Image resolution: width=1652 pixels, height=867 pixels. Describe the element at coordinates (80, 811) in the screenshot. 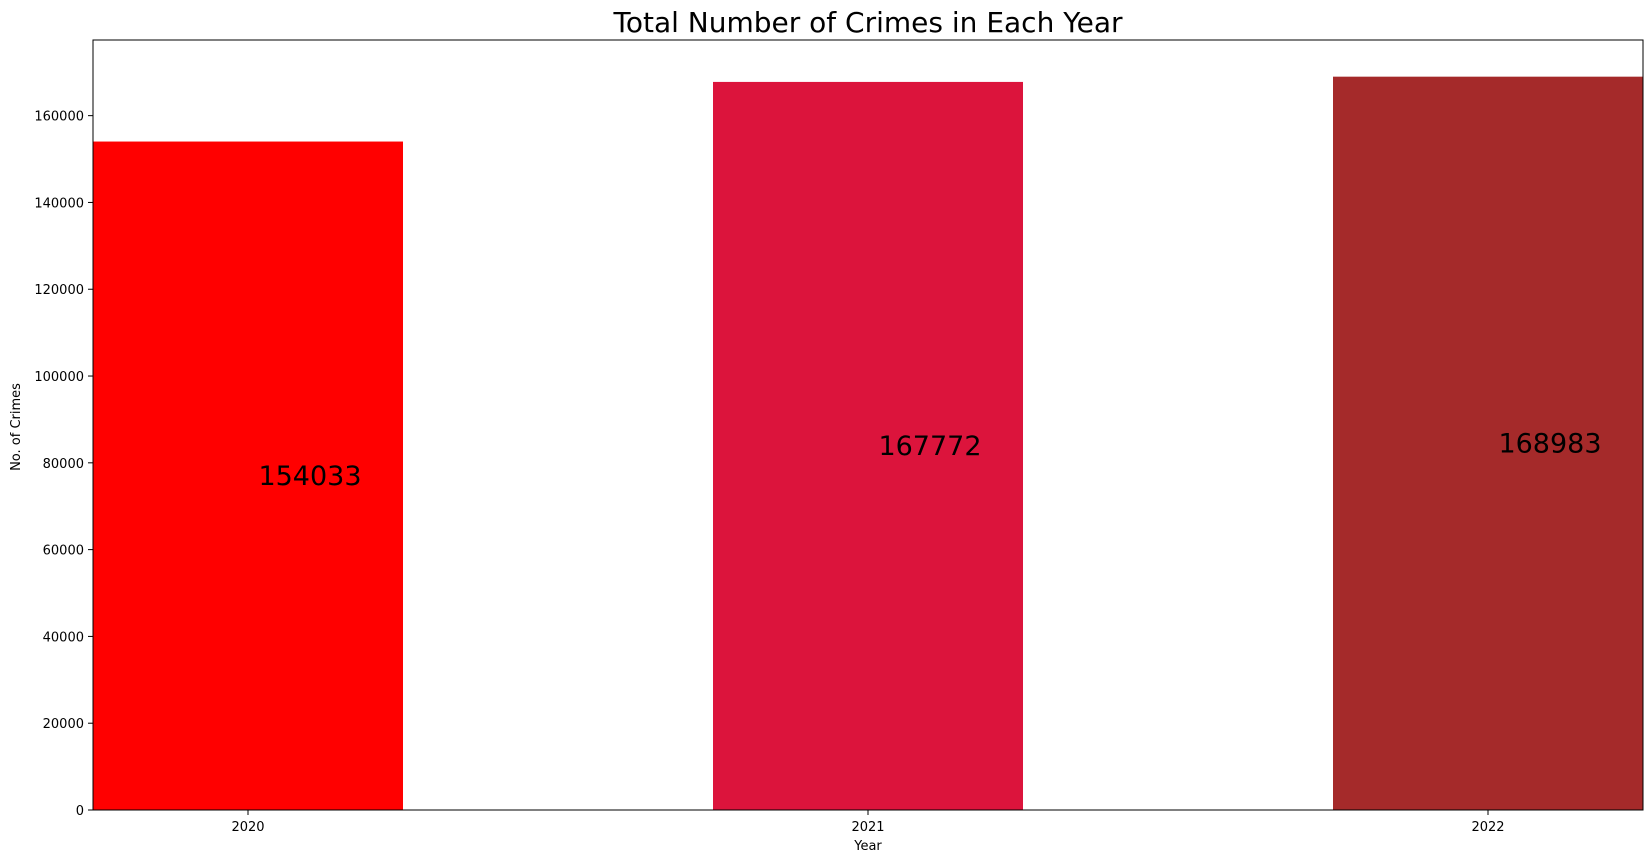

I see `y-tick-label-0: 0` at that location.